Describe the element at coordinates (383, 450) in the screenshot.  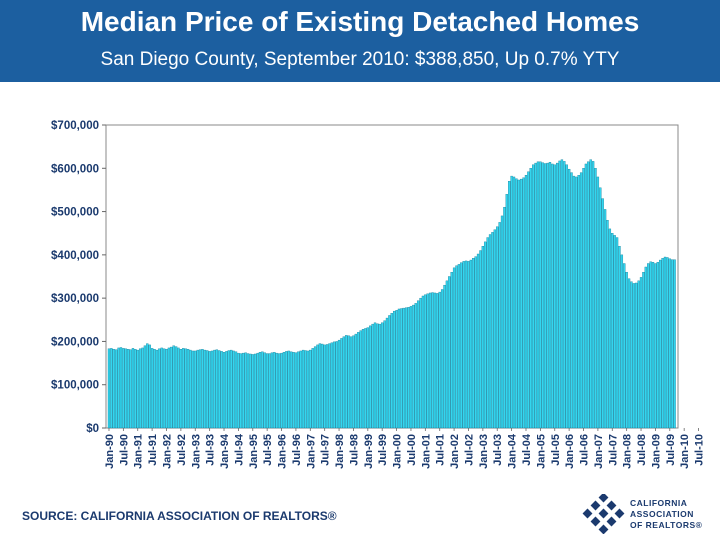
I see `x-tick-label: Jul-99` at that location.